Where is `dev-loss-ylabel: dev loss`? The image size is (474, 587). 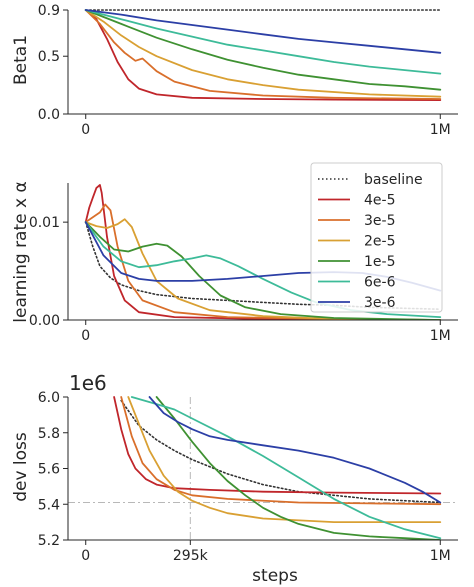
dev-loss-ylabel: dev loss is located at coordinates (21, 467).